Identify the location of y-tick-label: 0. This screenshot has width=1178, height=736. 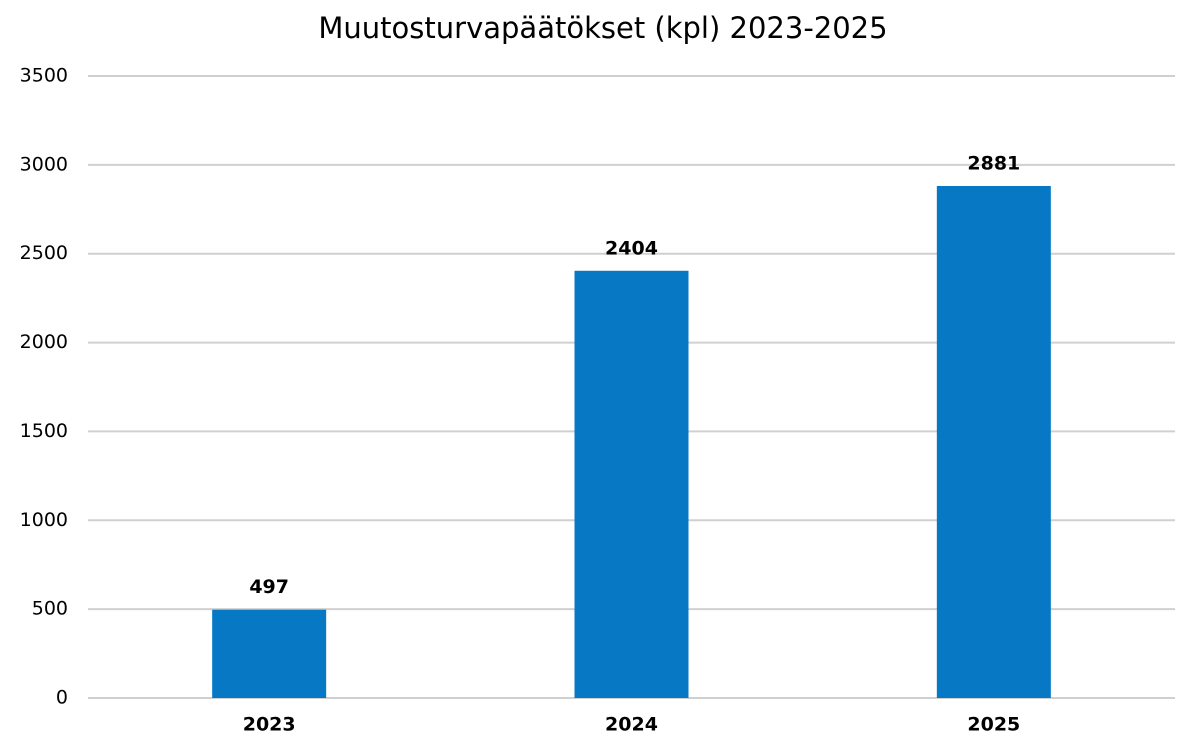
(62, 698).